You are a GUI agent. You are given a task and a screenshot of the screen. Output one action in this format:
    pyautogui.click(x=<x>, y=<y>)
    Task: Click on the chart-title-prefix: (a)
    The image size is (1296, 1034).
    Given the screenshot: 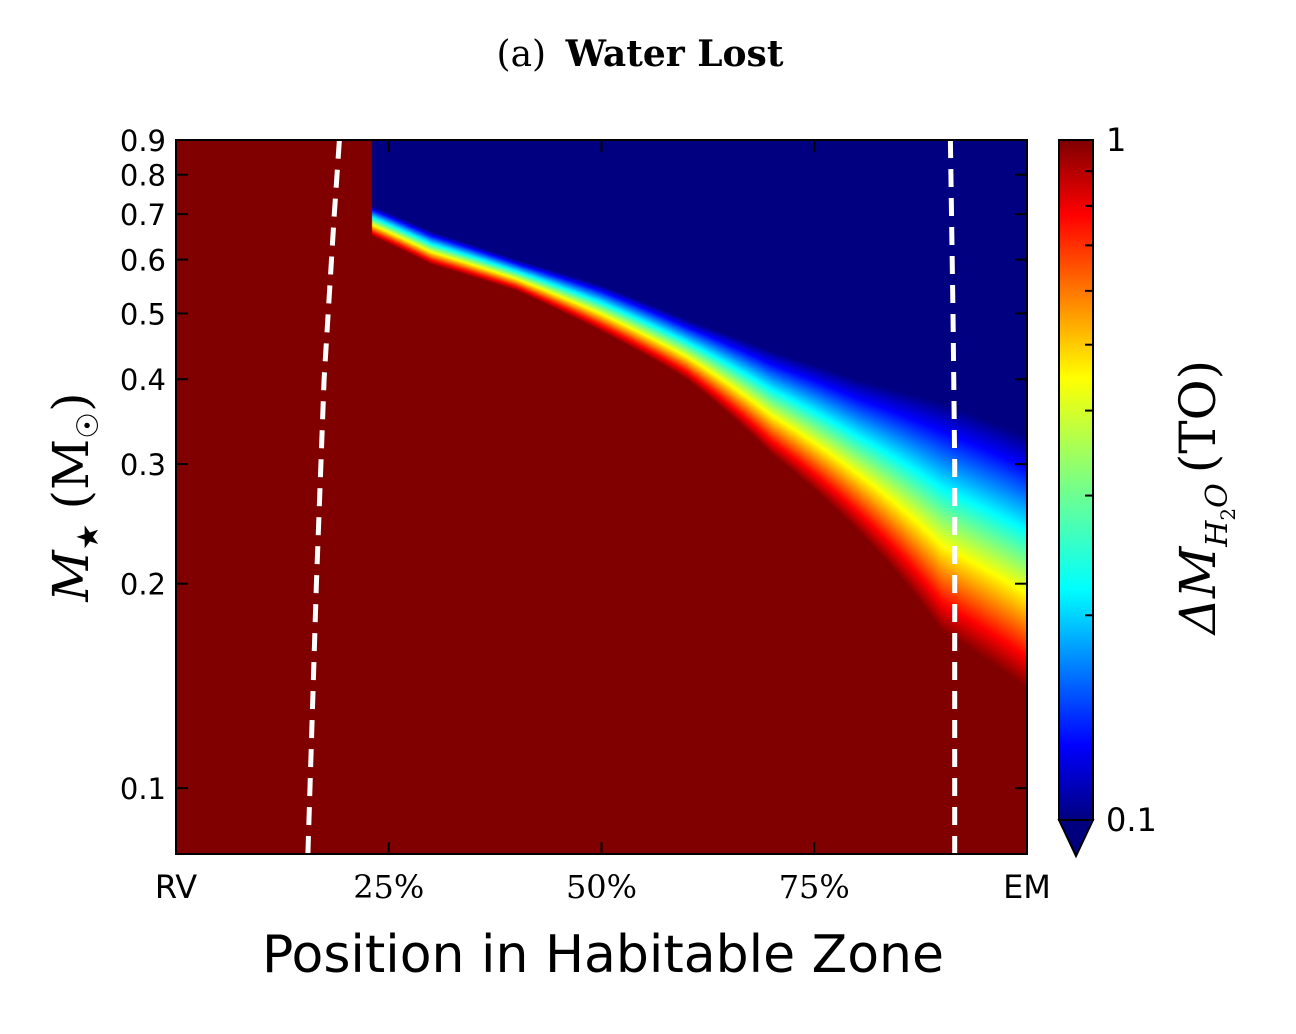 What is the action you would take?
    pyautogui.click(x=522, y=54)
    